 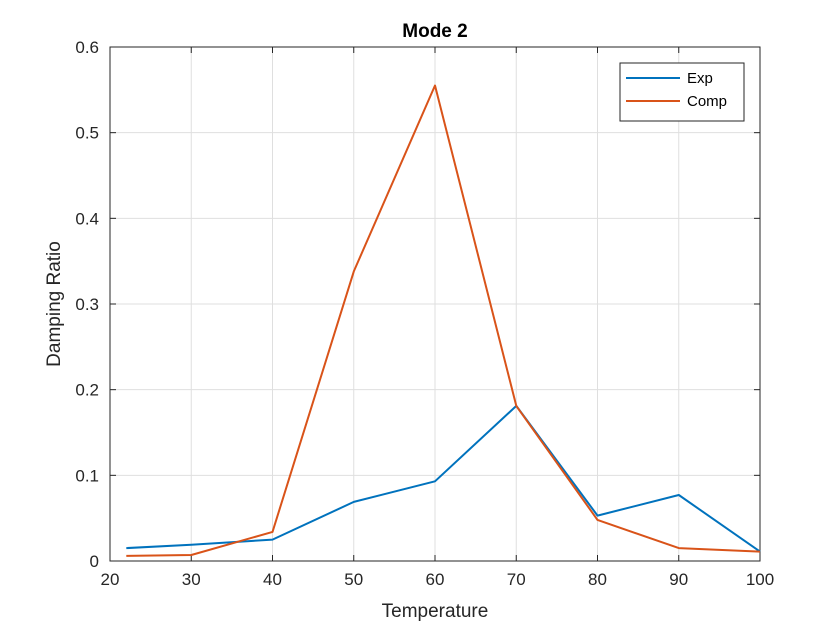 I want to click on y-tick-label: 0.1, so click(x=87, y=475).